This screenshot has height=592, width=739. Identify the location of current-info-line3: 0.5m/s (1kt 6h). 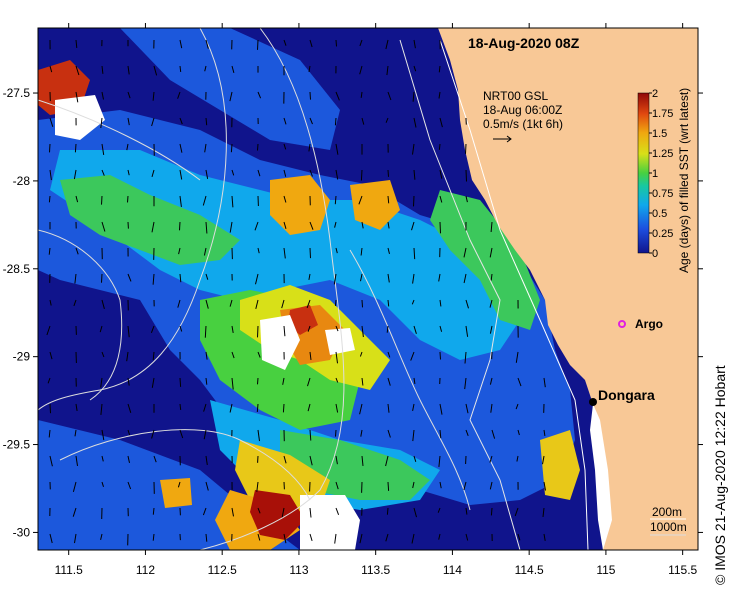
(523, 124).